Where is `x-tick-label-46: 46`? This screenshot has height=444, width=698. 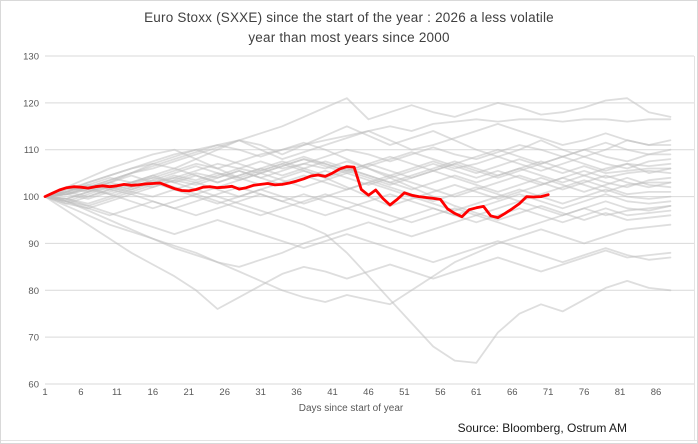 x-tick-label-46: 46 is located at coordinates (368, 392).